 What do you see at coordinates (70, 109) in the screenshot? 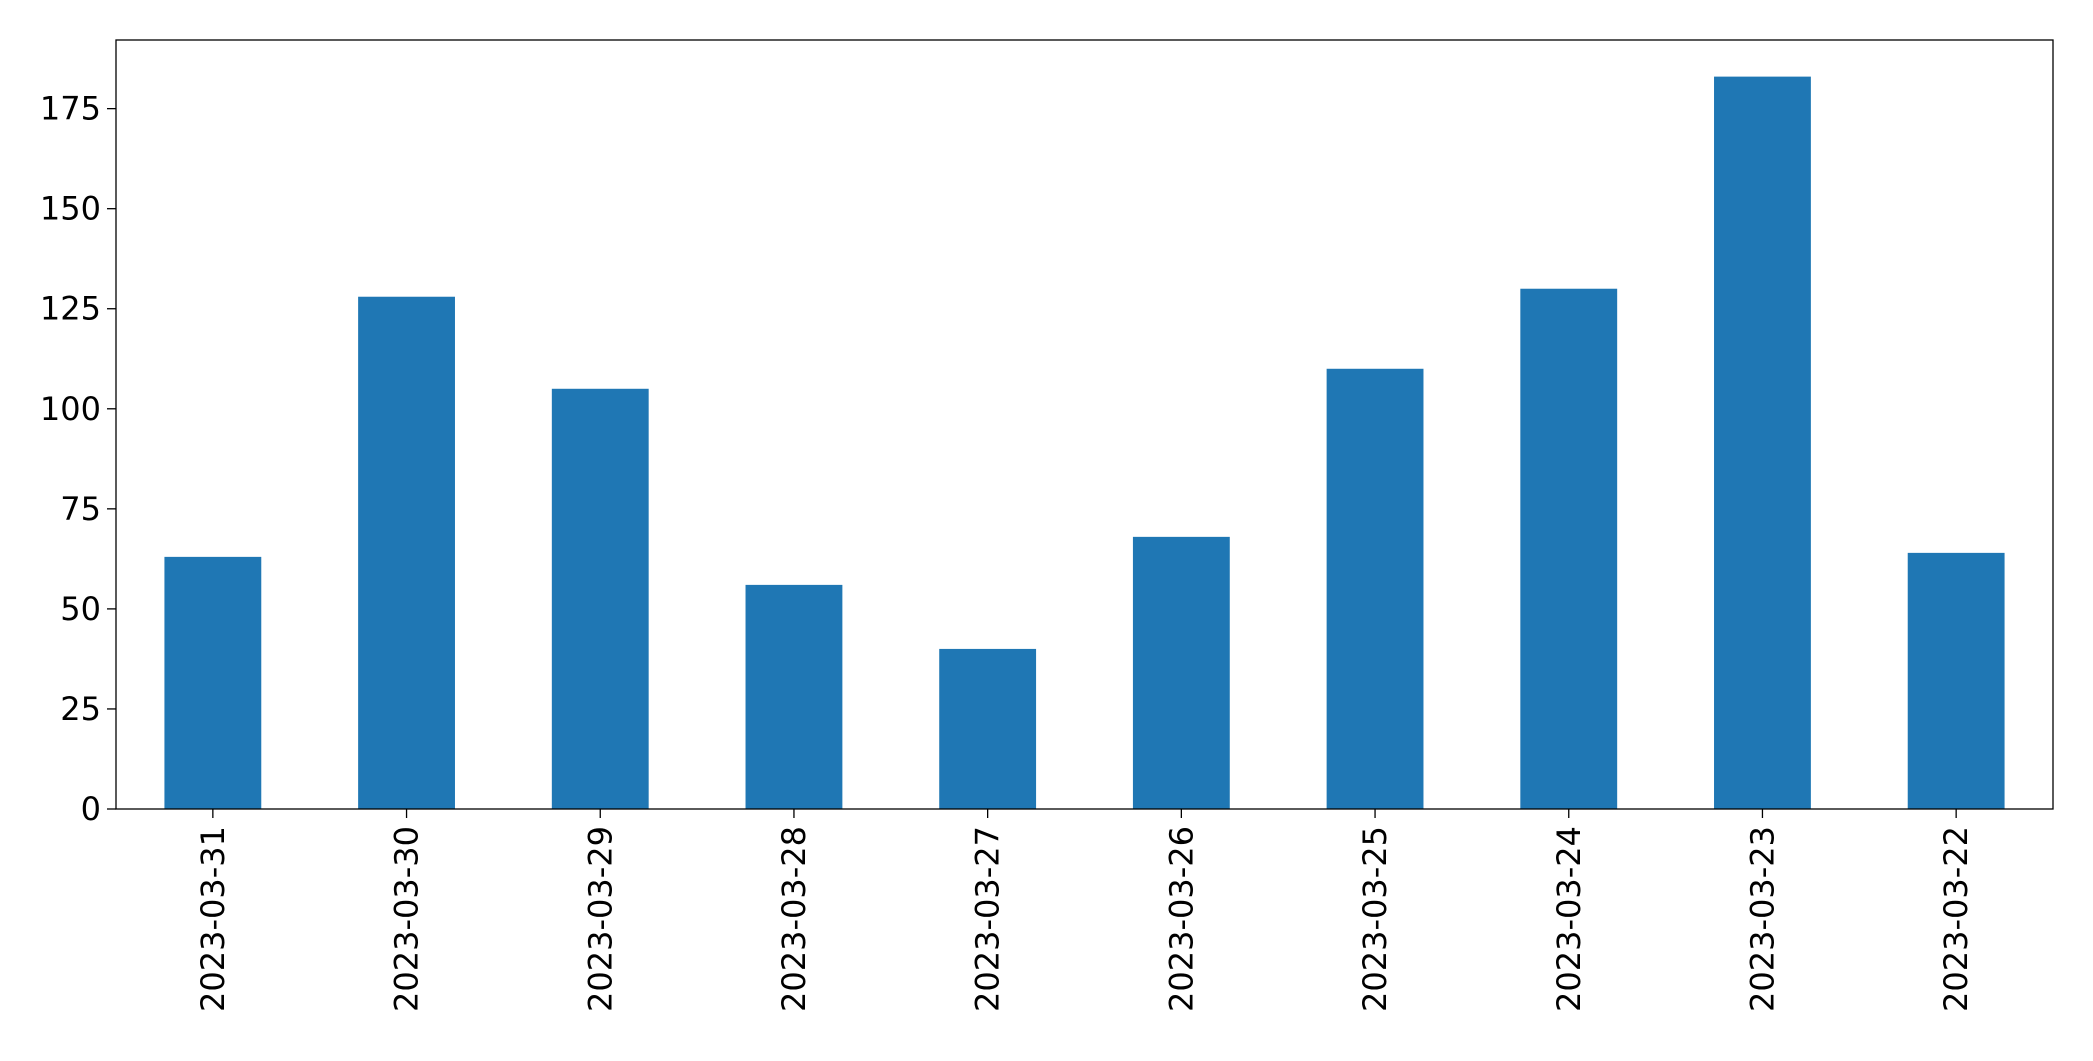
I see `y-tick-label: 175` at bounding box center [70, 109].